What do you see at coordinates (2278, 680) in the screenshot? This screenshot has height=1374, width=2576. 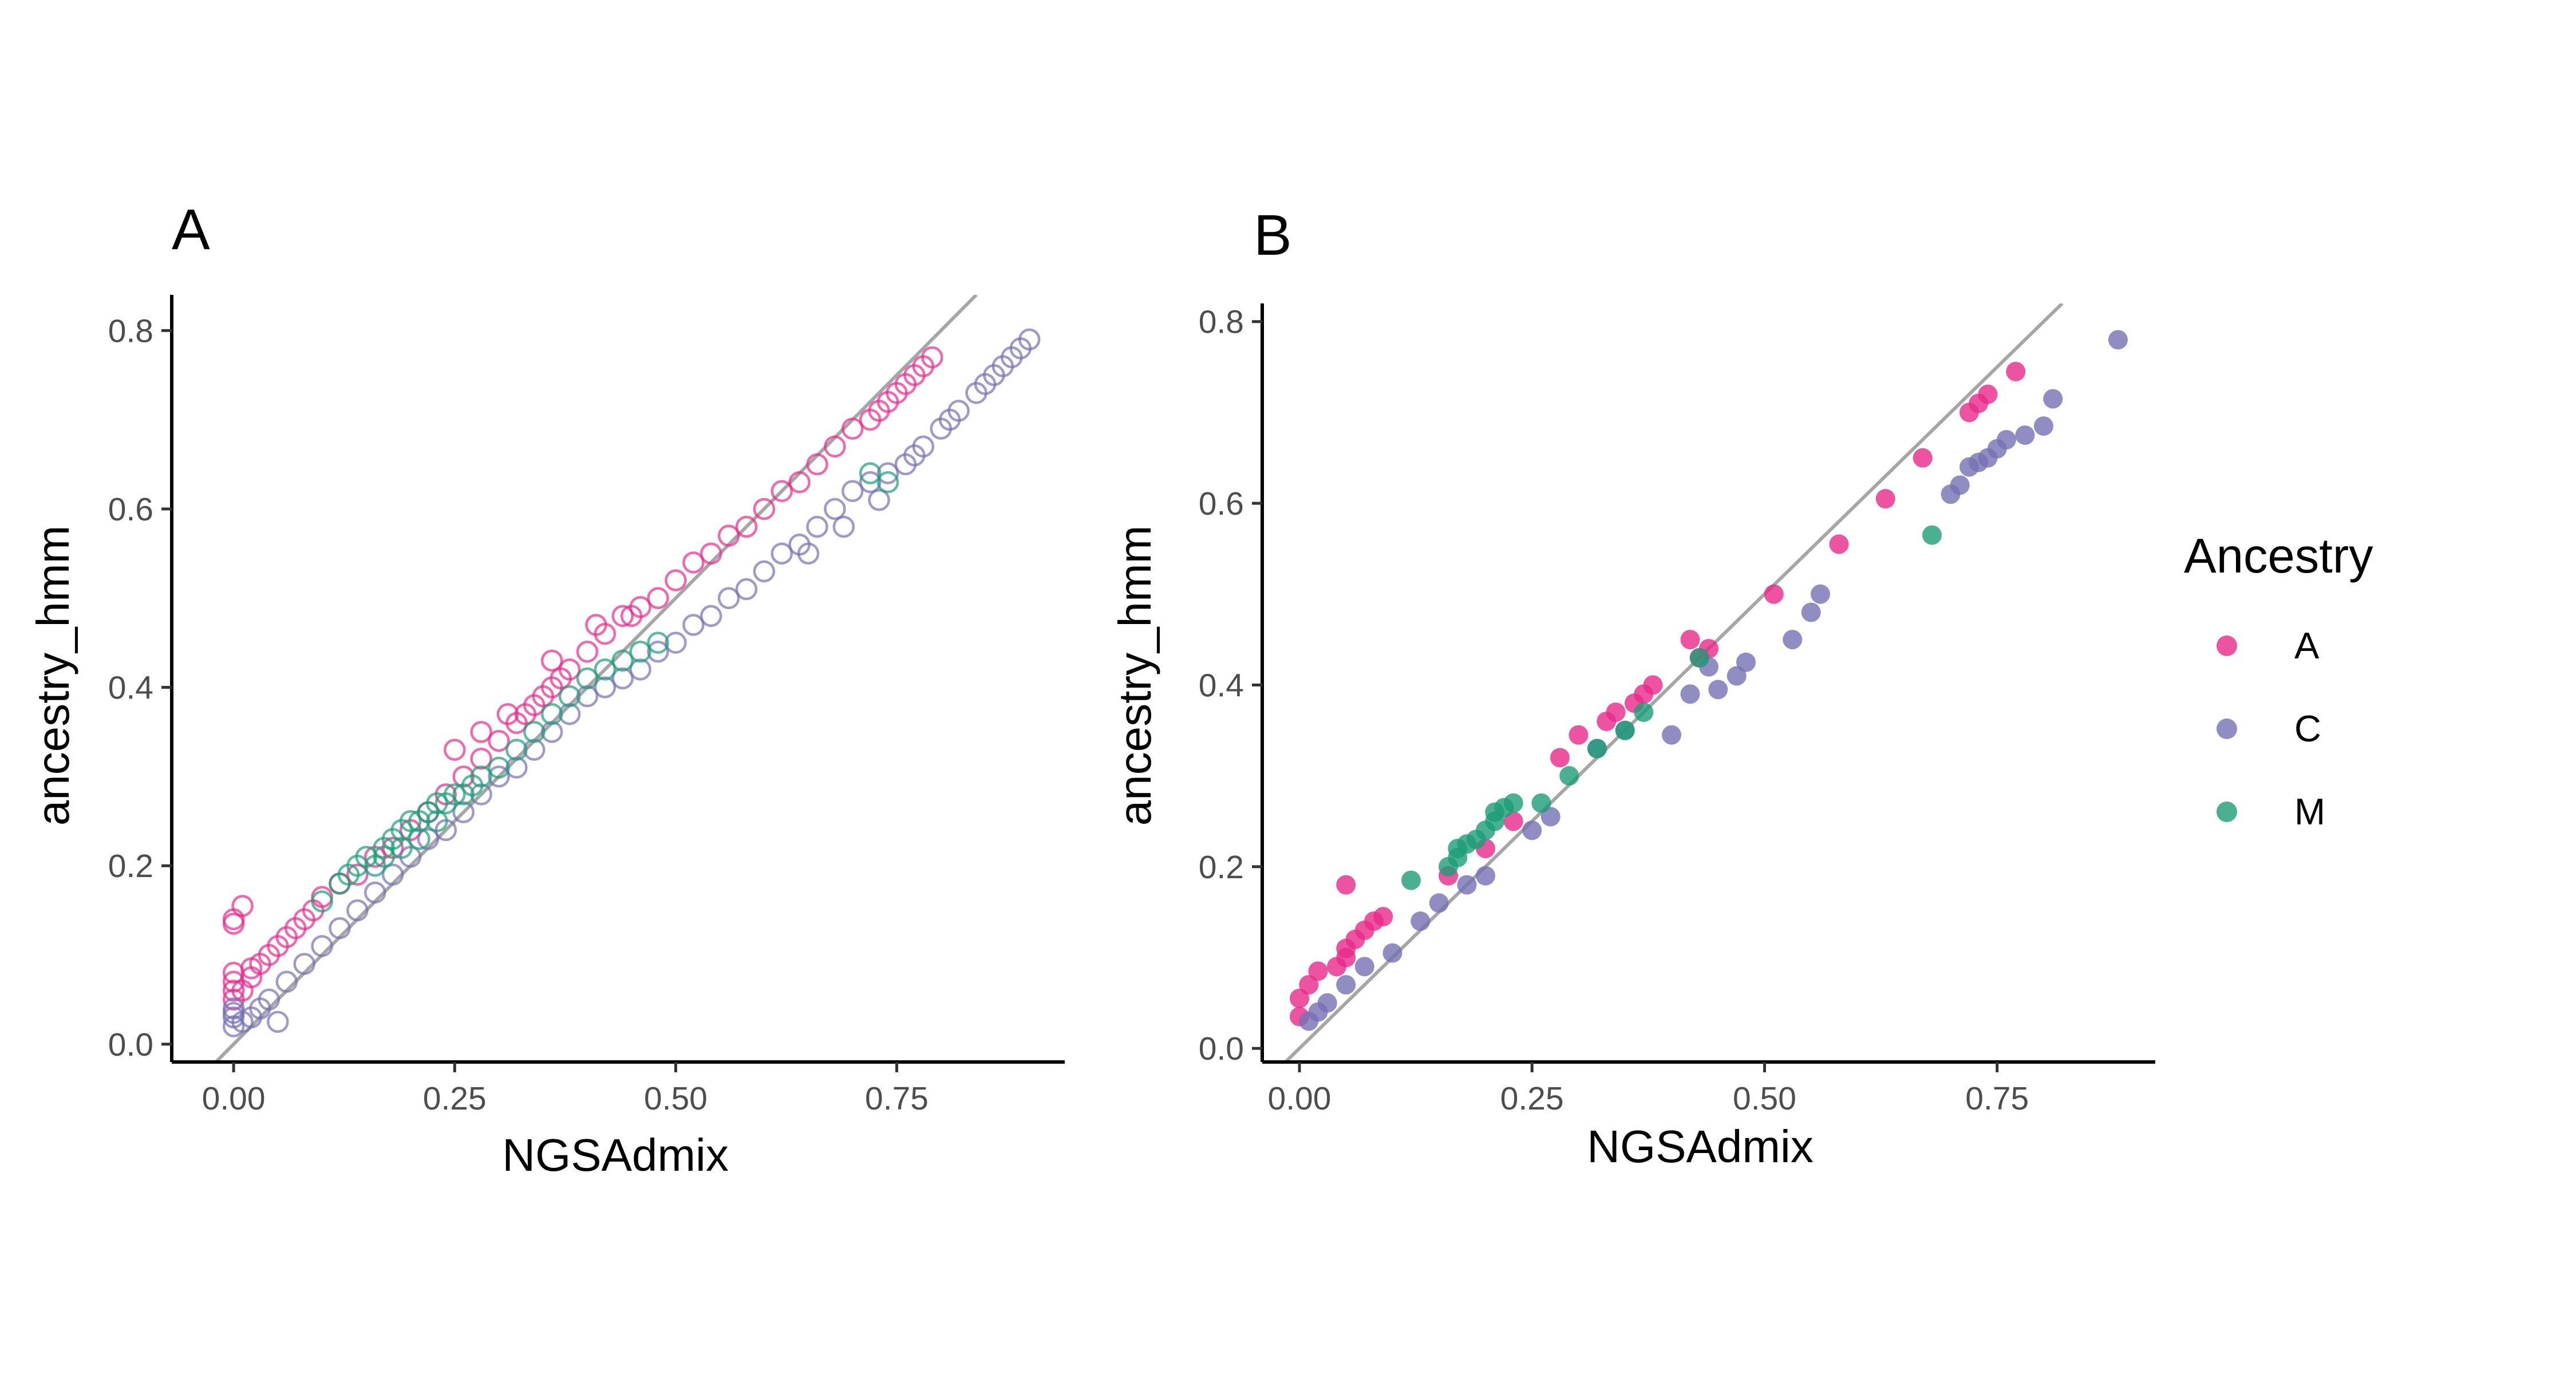 I see `legend: Ancestry A C M` at bounding box center [2278, 680].